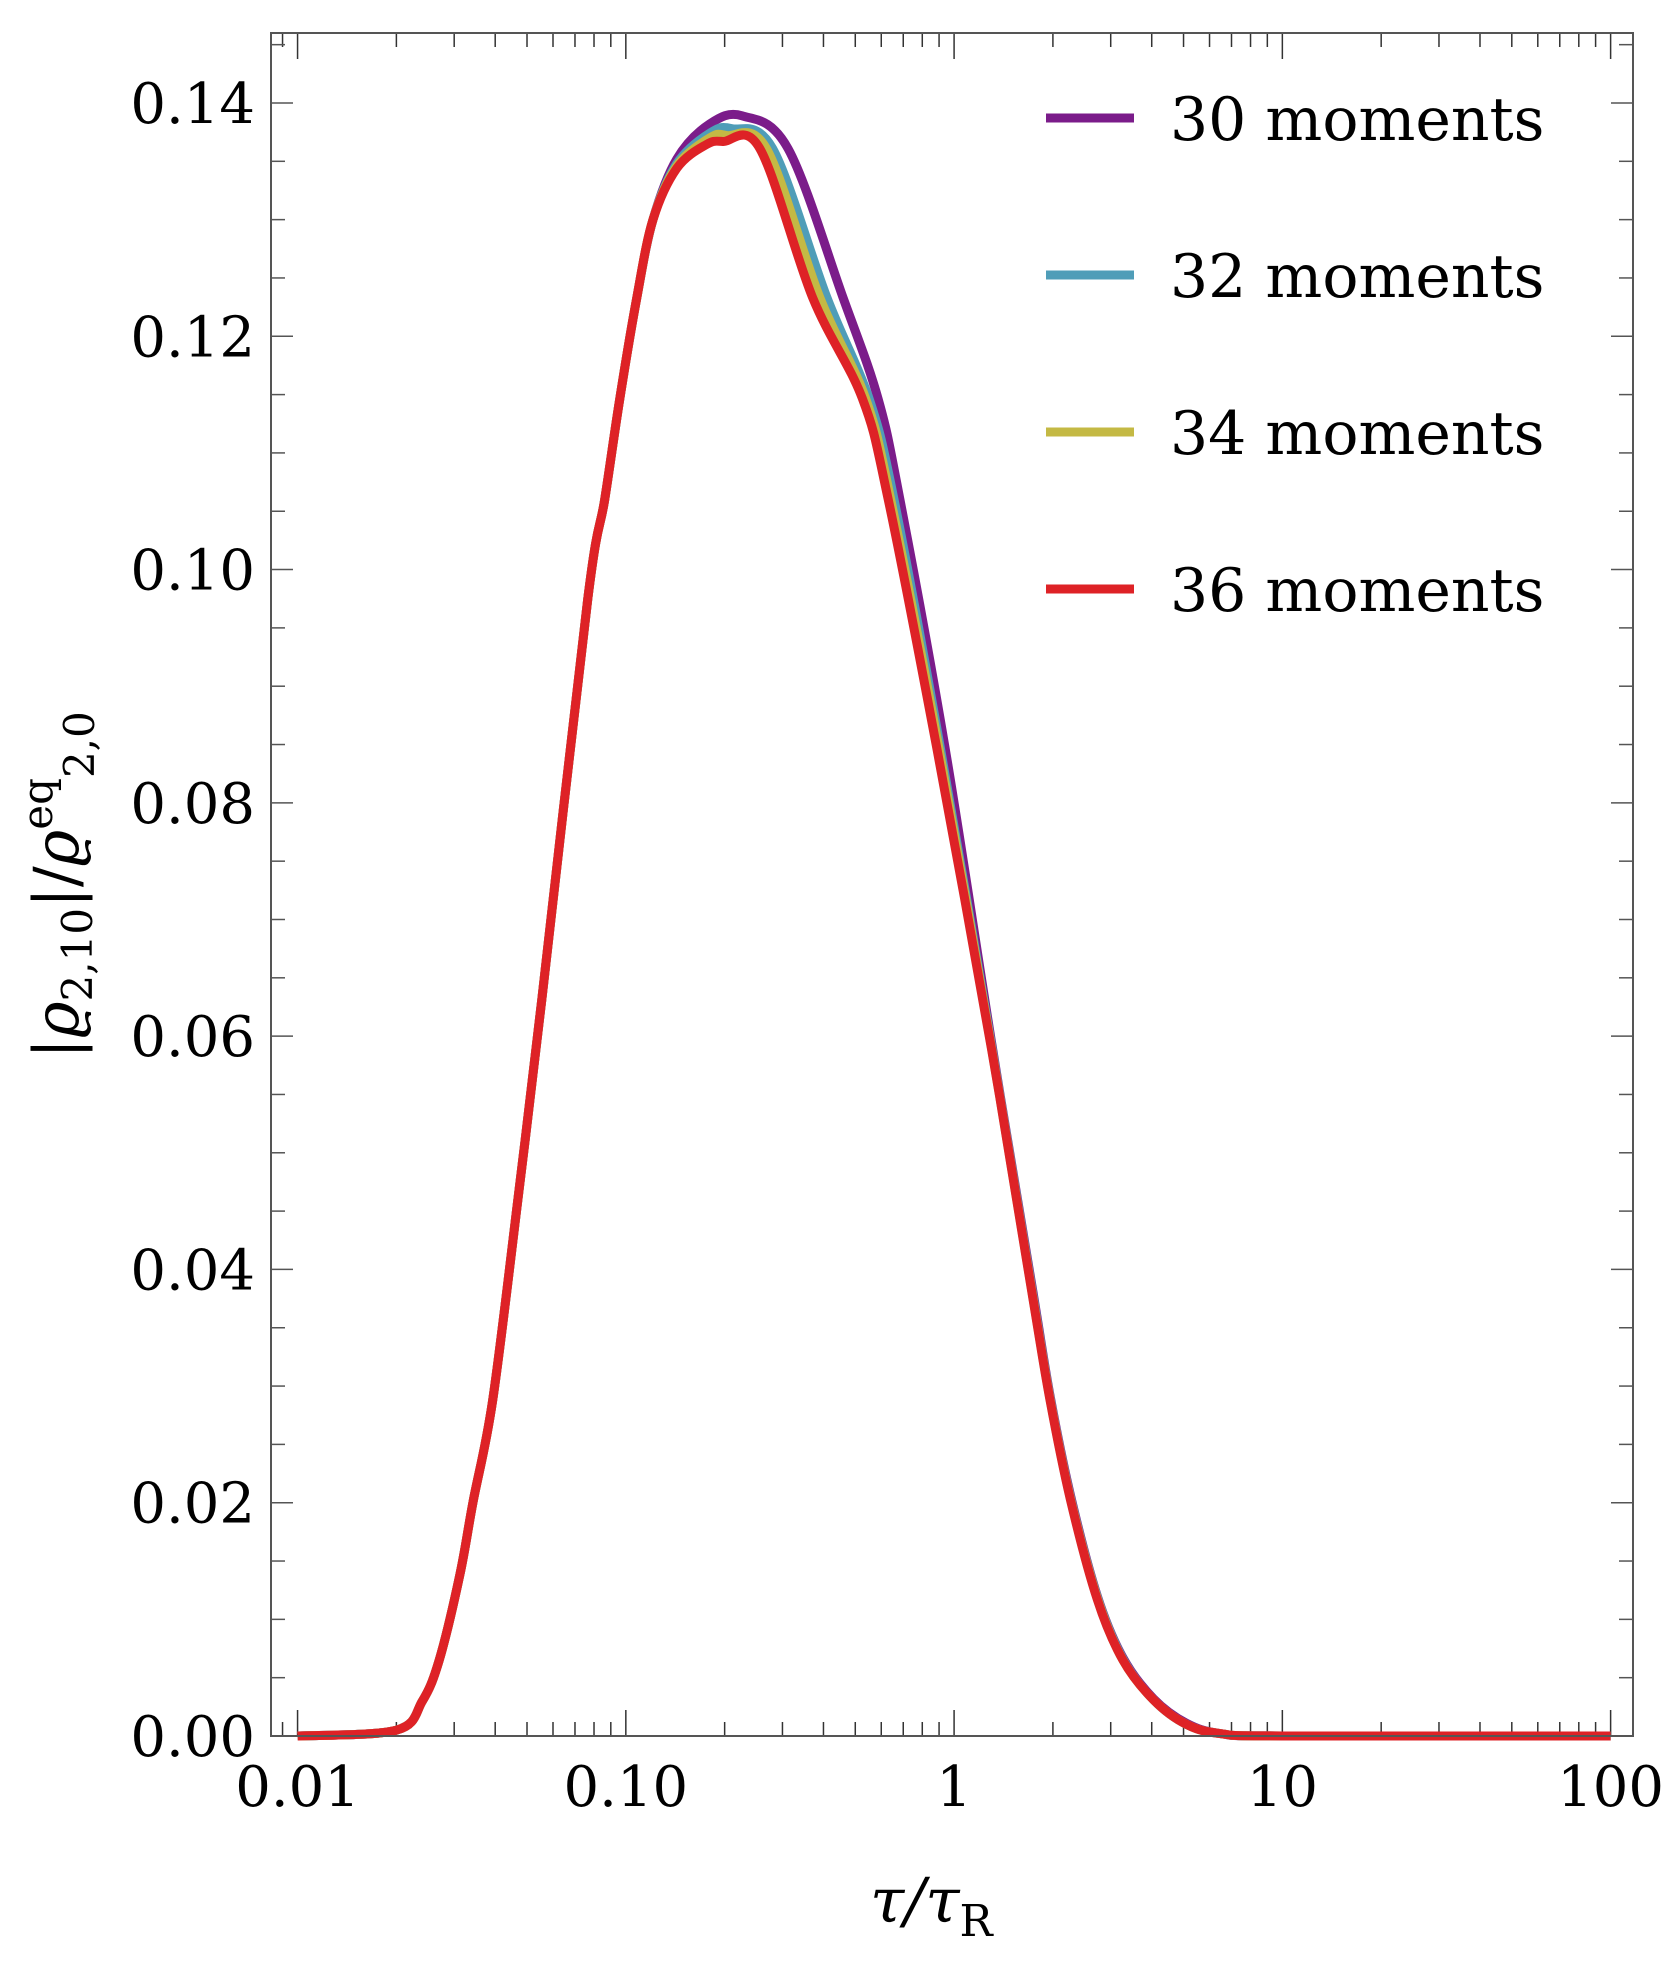 The image size is (1661, 1964). What do you see at coordinates (192, 571) in the screenshot?
I see `y-tick-label: 0.10` at bounding box center [192, 571].